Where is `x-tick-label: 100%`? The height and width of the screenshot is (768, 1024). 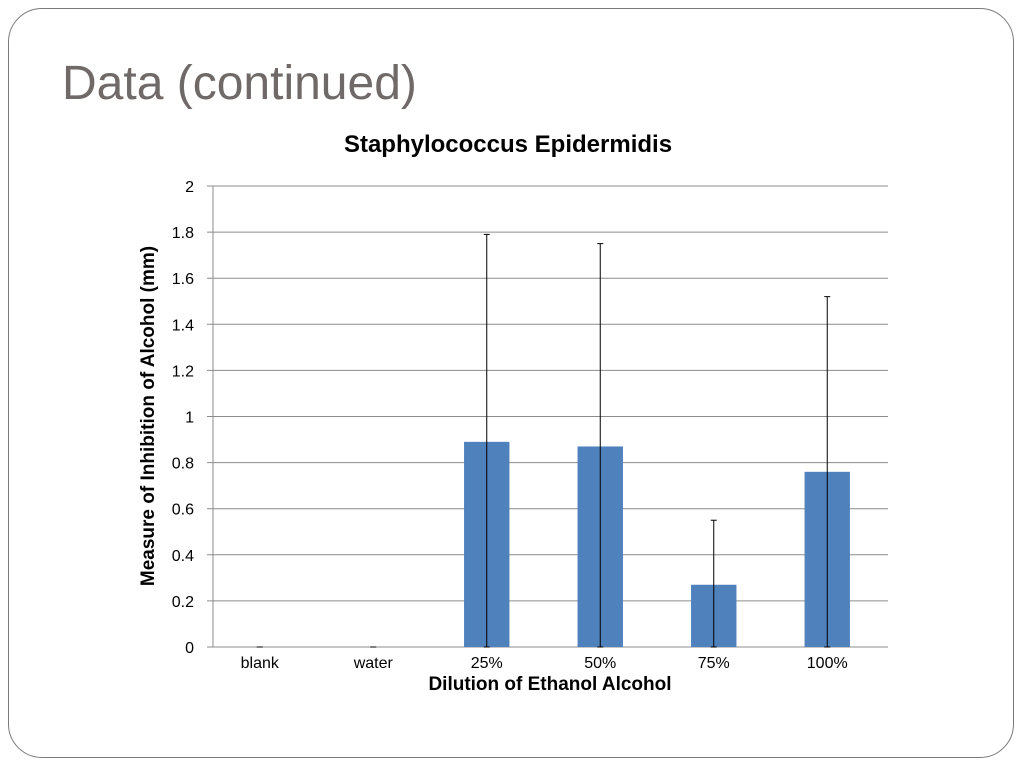
x-tick-label: 100% is located at coordinates (827, 663).